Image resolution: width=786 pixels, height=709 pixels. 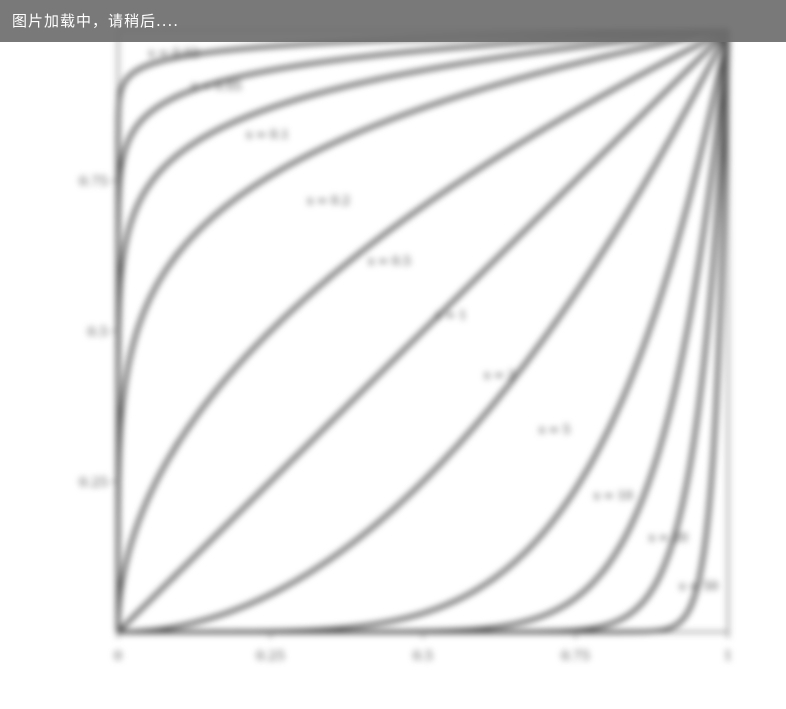 I want to click on y-tick-label-0: 0.25, so click(x=93, y=483).